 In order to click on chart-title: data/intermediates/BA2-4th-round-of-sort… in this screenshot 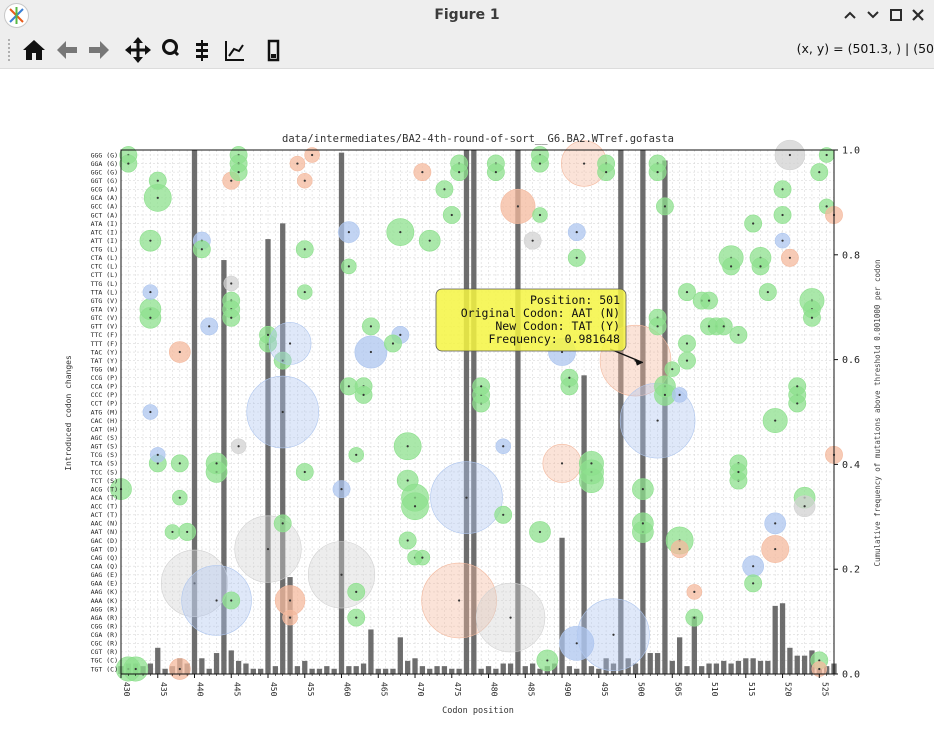, I will do `click(478, 139)`.